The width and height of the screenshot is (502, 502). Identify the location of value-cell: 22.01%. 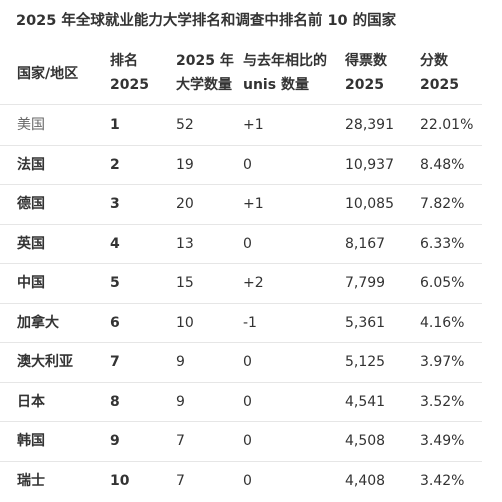
(447, 125).